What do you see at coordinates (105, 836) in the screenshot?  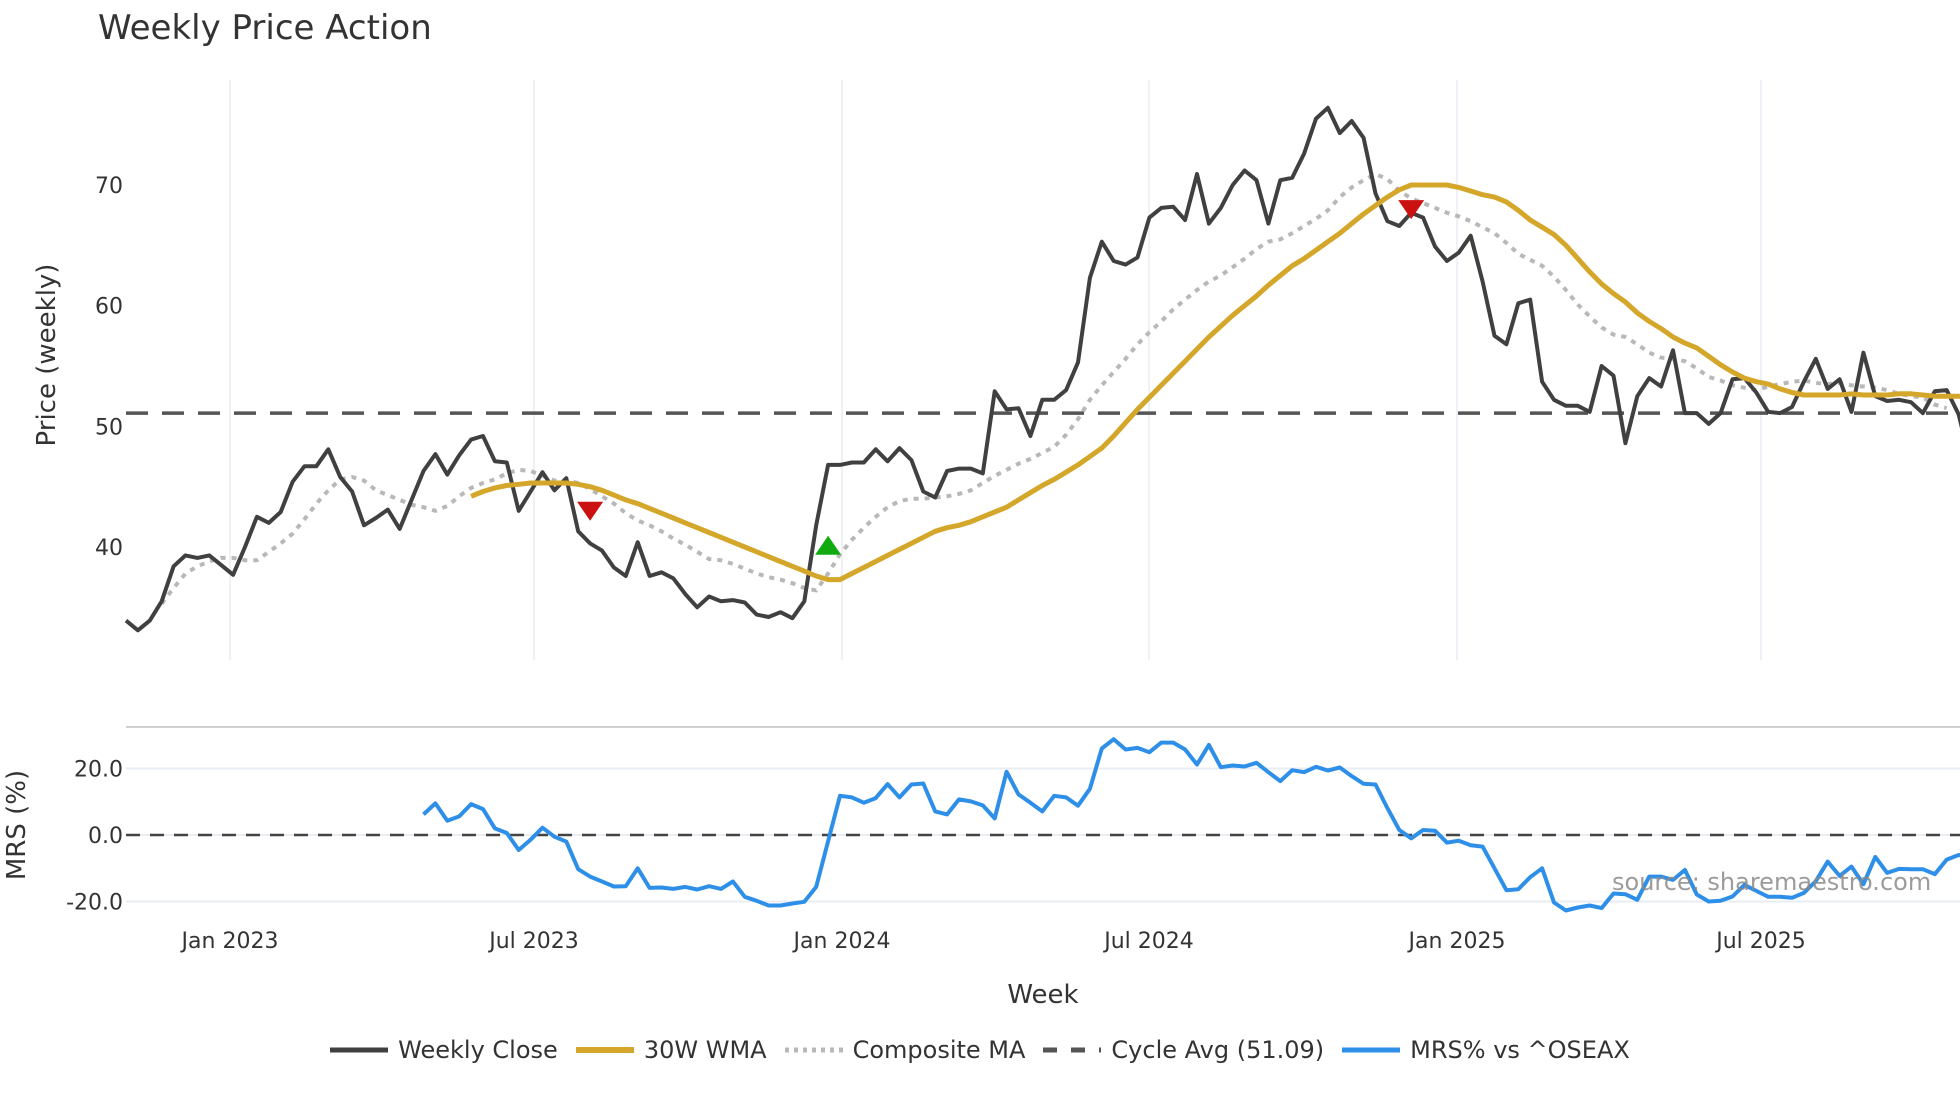 I see `mrs-tick-label: 0.0` at bounding box center [105, 836].